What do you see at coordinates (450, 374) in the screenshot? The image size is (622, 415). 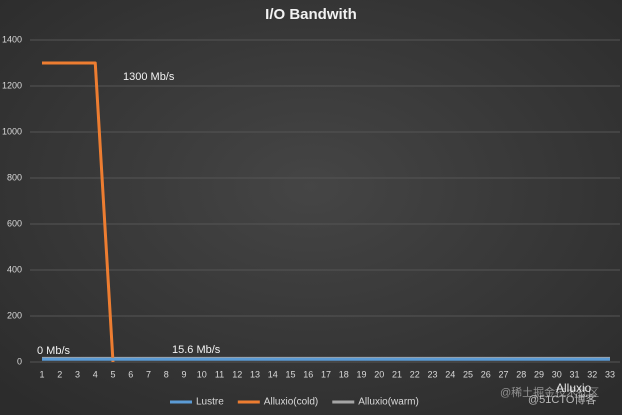 I see `x-tick-label: 24` at bounding box center [450, 374].